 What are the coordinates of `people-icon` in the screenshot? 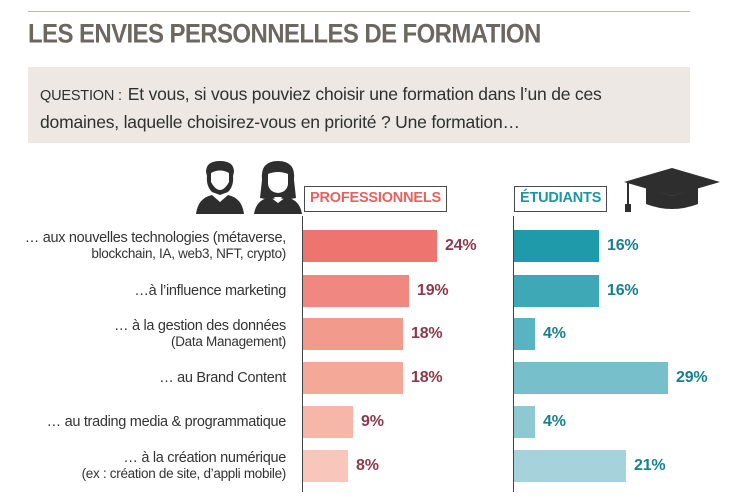 It's located at (249, 187).